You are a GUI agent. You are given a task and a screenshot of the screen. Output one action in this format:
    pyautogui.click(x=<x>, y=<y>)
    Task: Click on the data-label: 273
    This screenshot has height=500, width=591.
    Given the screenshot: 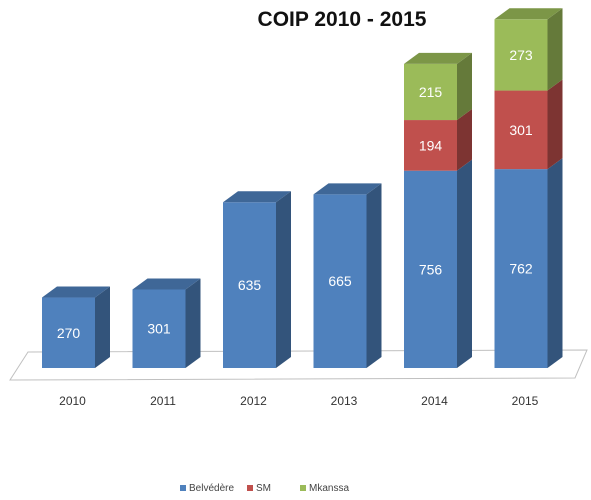 What is the action you would take?
    pyautogui.click(x=521, y=55)
    